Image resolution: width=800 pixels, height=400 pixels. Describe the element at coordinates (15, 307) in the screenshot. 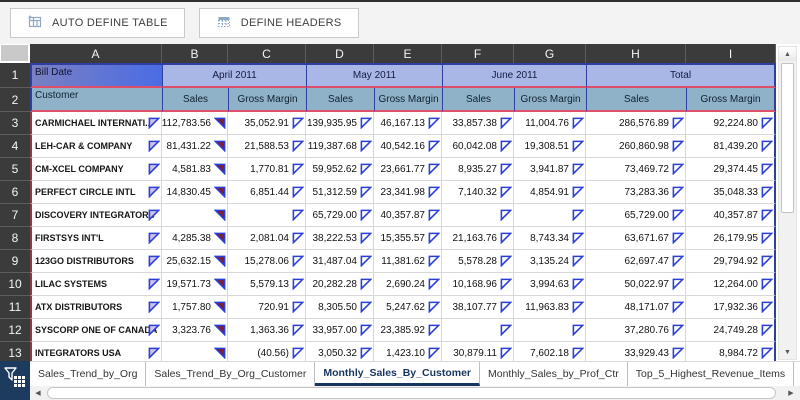

I see `row-header-11: 11` at that location.